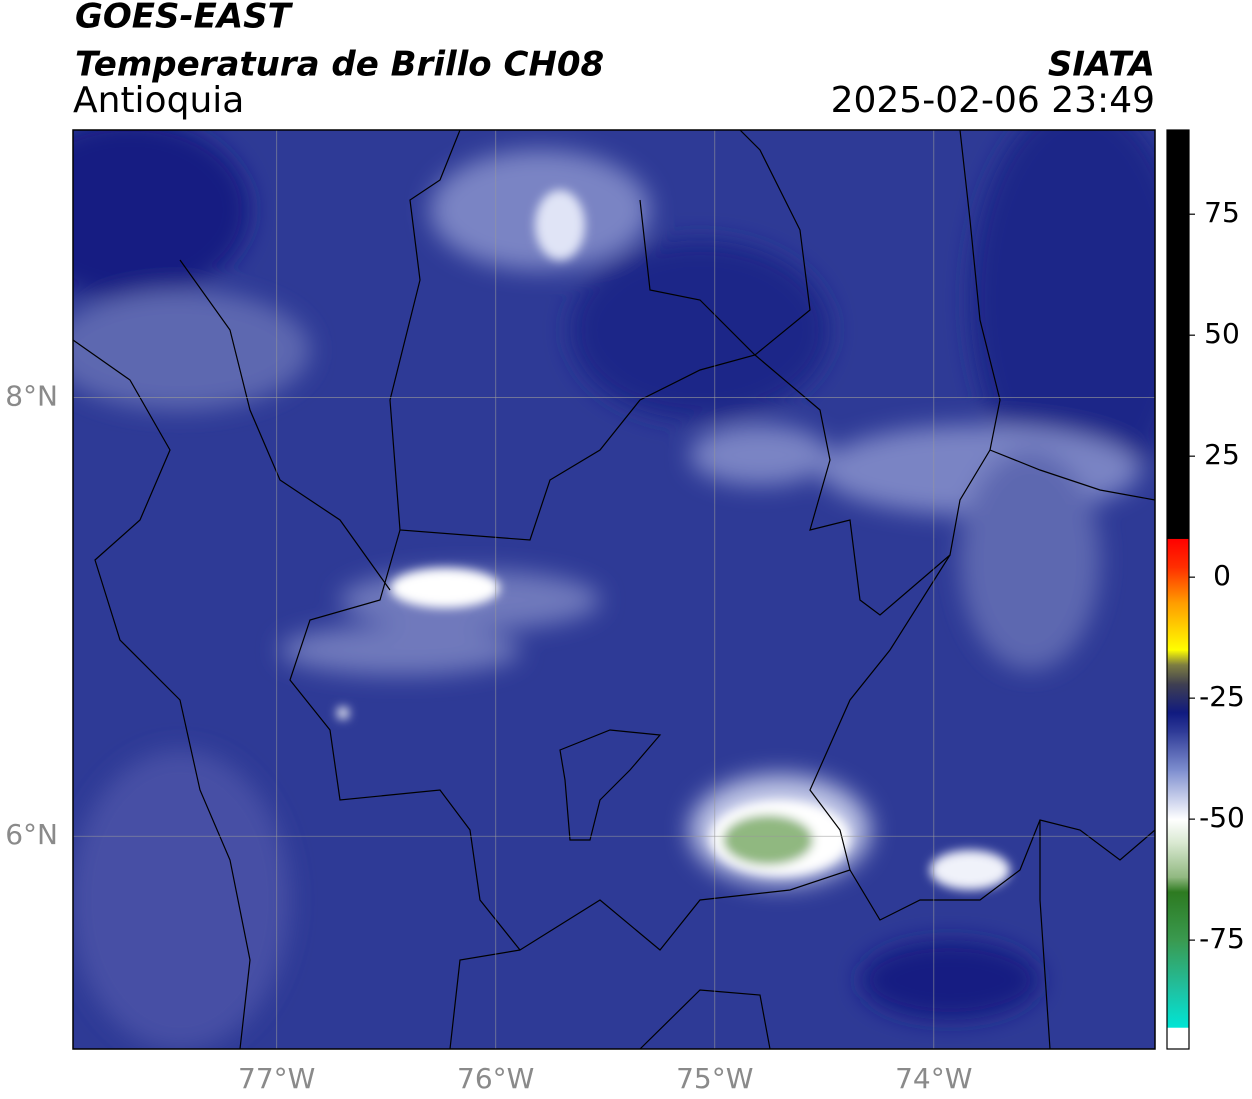 The height and width of the screenshot is (1099, 1252). What do you see at coordinates (495, 1078) in the screenshot?
I see `x-tick-label: 76°W` at bounding box center [495, 1078].